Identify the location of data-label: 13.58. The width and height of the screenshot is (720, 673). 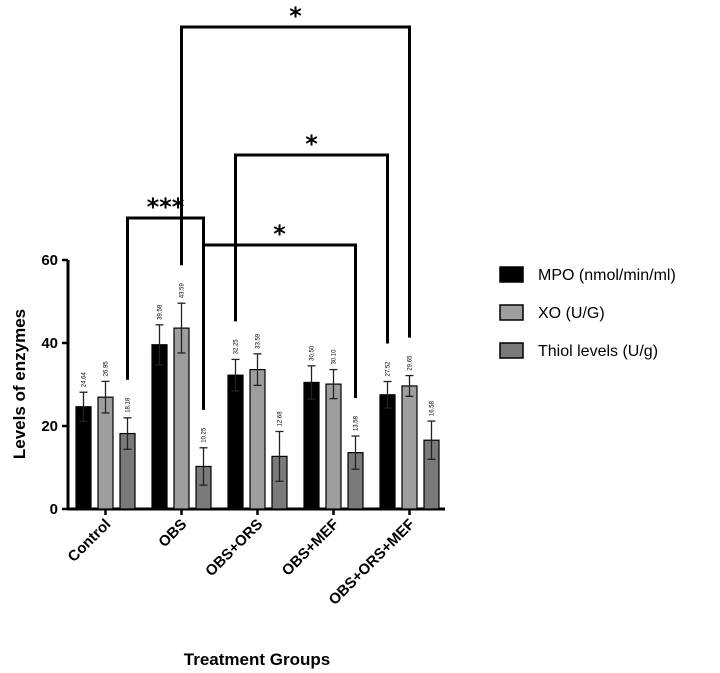
(357, 423).